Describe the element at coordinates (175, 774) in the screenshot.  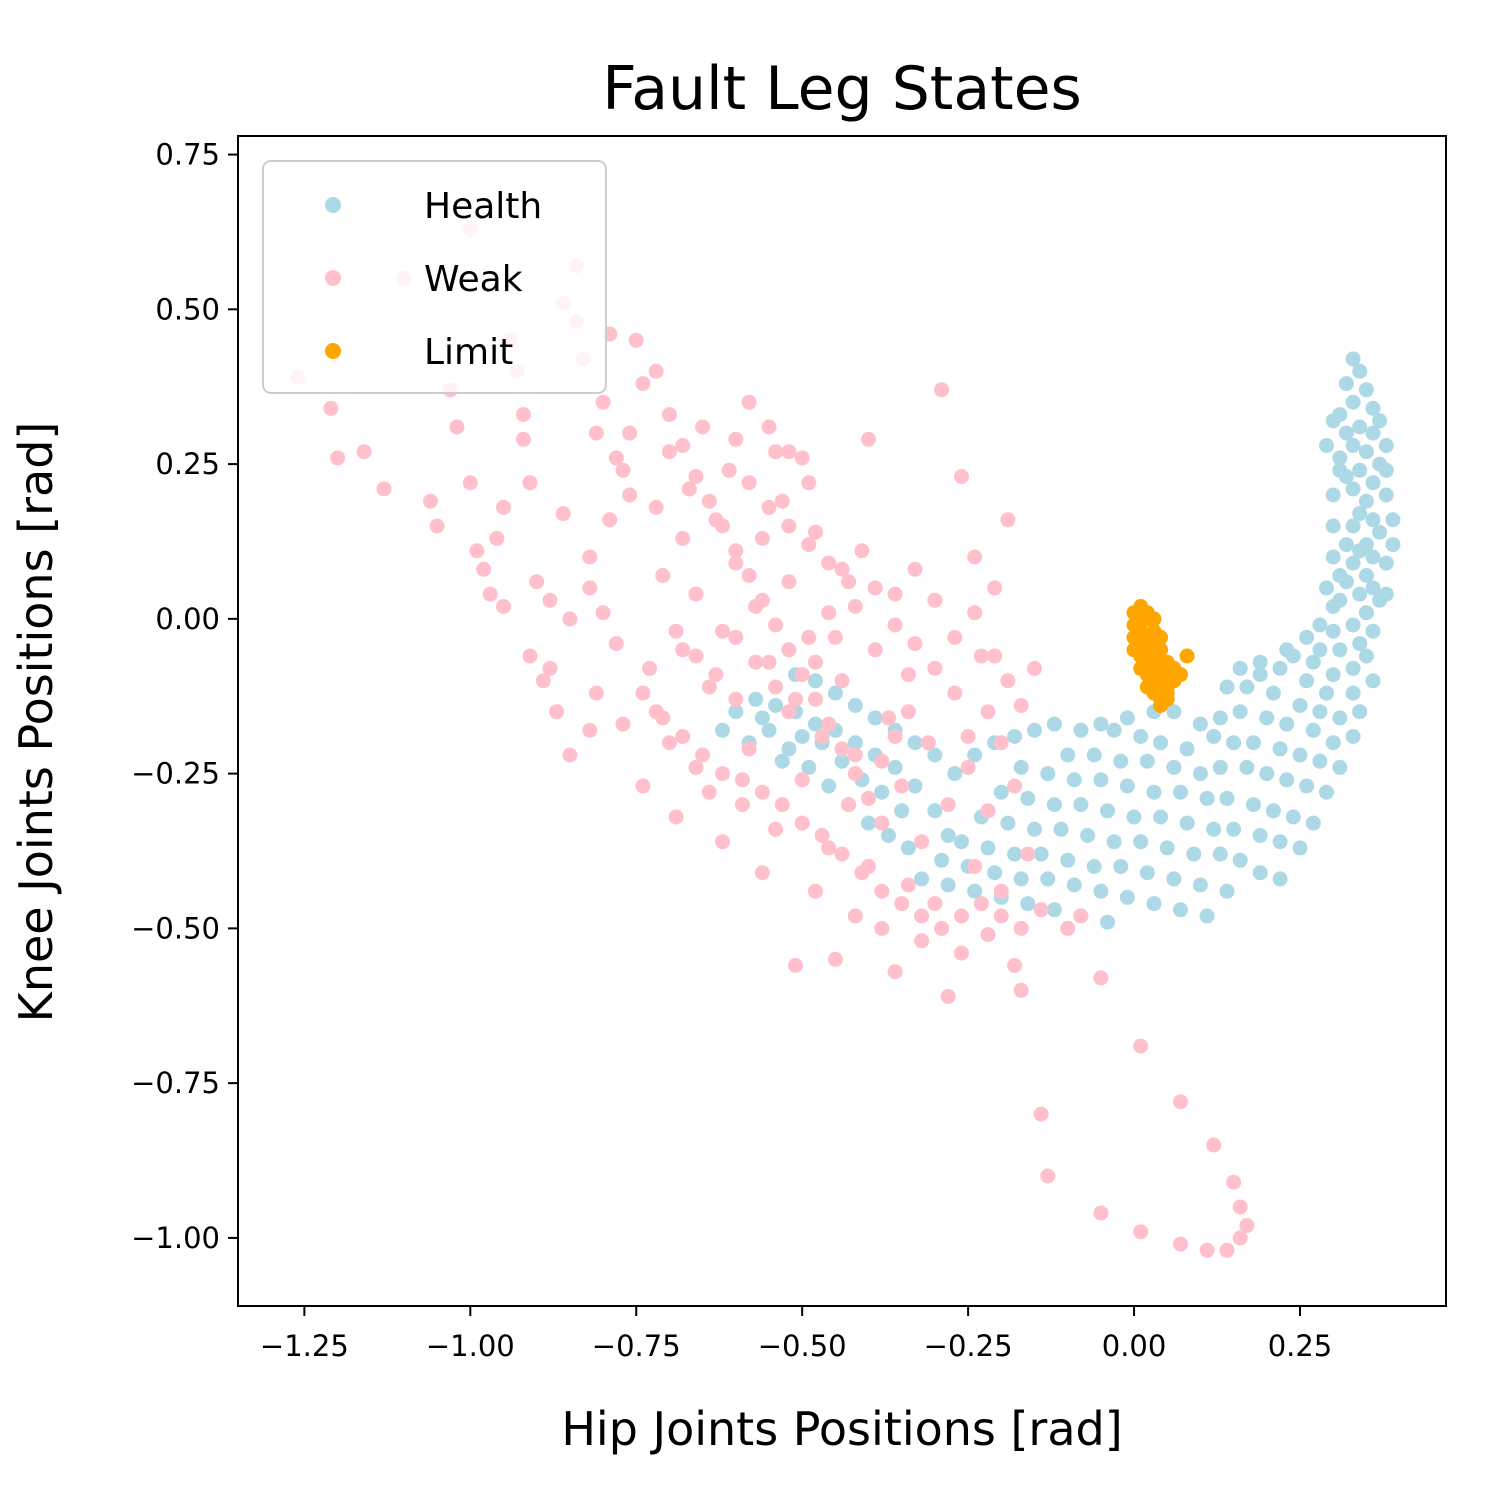
I see `y-tick-label: −0.25` at that location.